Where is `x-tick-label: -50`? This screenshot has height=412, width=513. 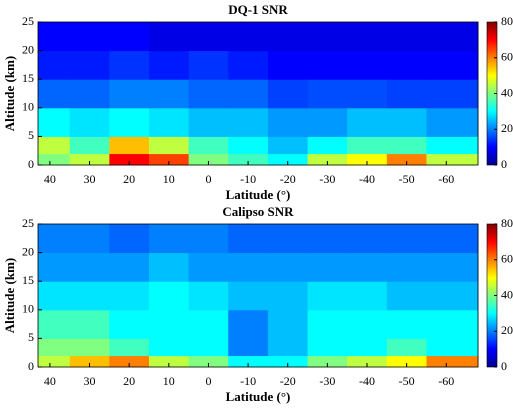 x-tick-label: -50 is located at coordinates (407, 381).